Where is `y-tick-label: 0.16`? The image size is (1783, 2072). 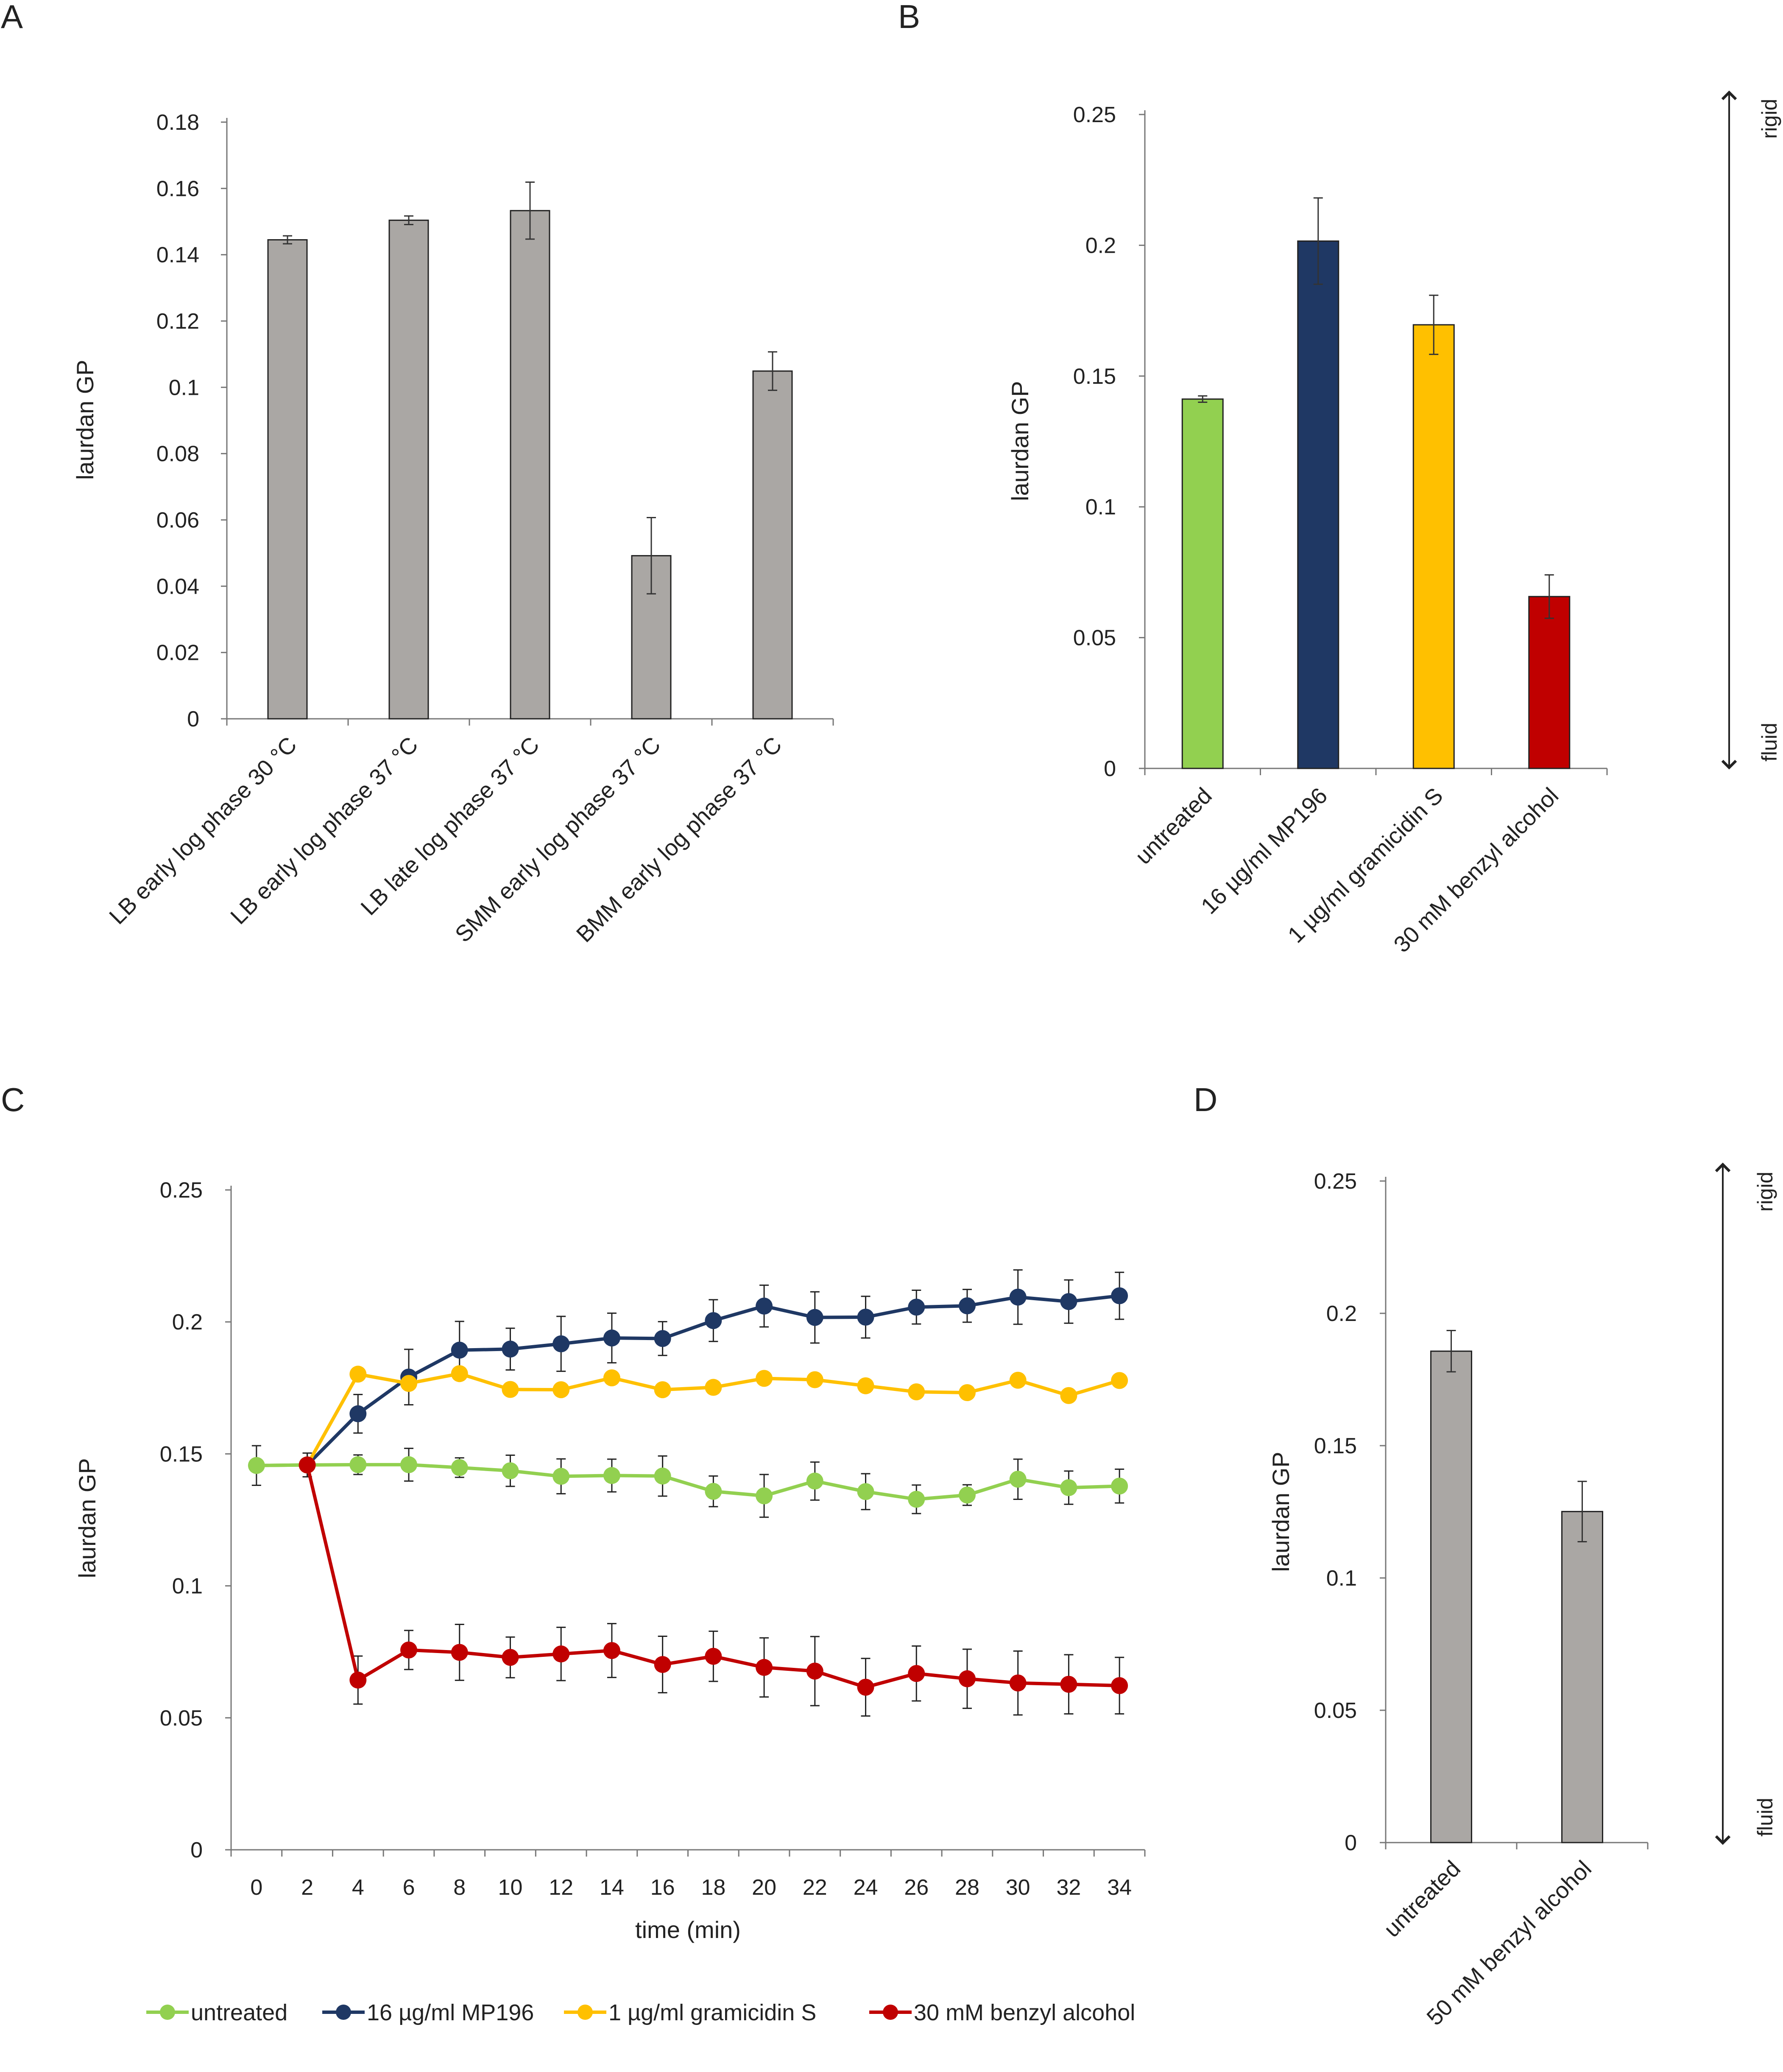 y-tick-label: 0.16 is located at coordinates (177, 188).